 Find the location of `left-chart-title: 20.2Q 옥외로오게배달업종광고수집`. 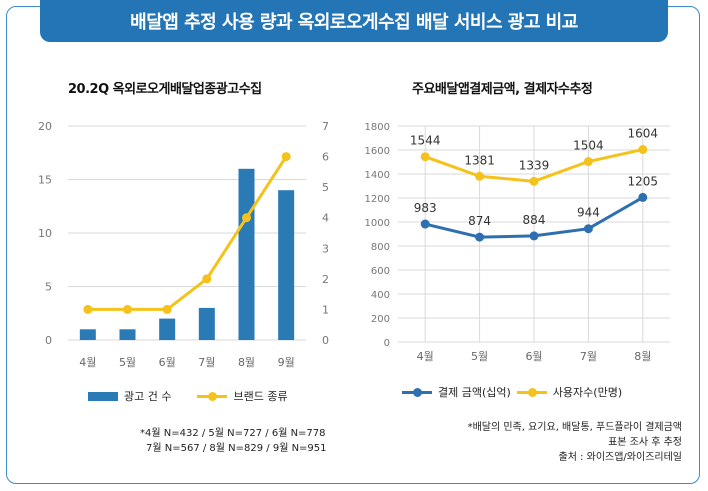

left-chart-title: 20.2Q 옥외로오게배달업종광고수집 is located at coordinates (165, 89).